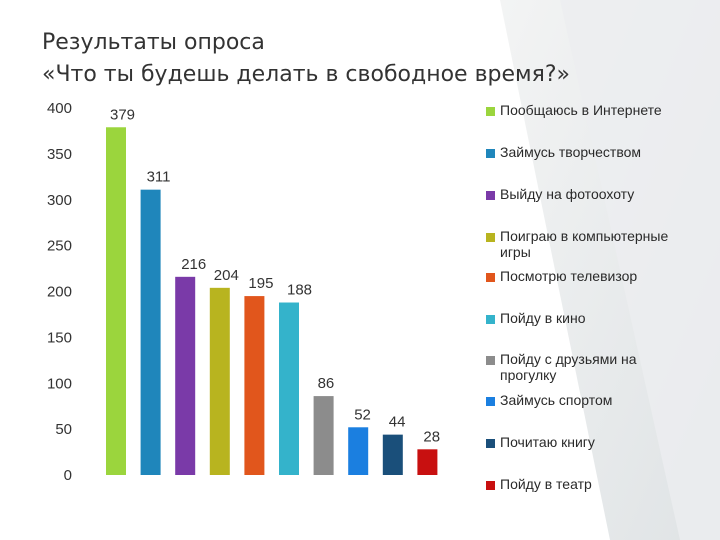  I want to click on y-tick-label: 400, so click(59, 108).